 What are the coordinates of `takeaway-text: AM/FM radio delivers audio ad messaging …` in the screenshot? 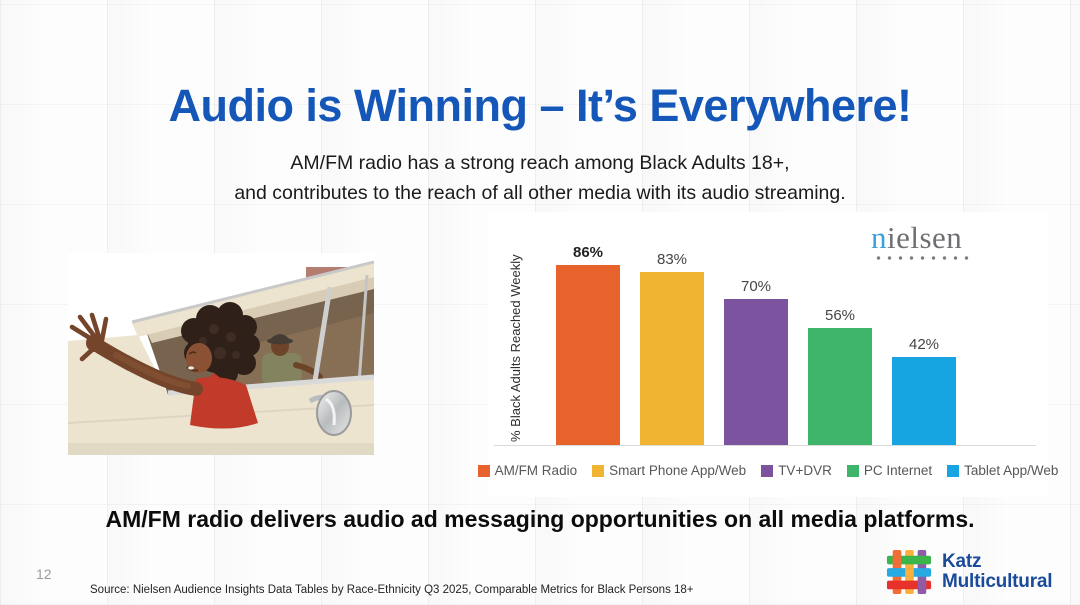 It's located at (540, 519).